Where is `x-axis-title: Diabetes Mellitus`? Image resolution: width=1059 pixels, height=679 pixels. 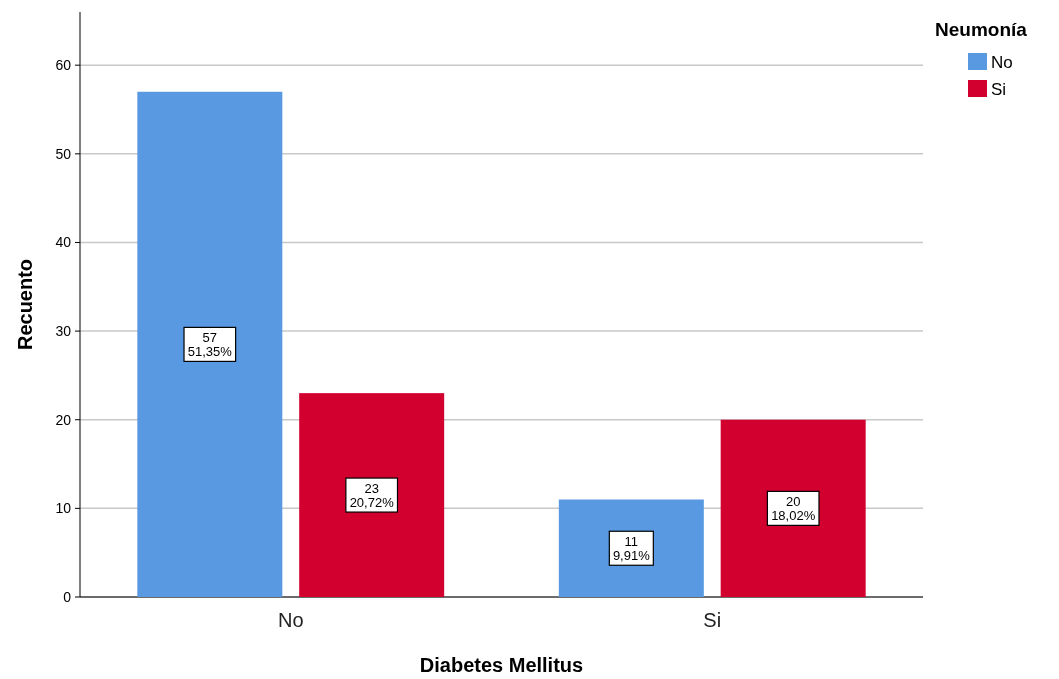 x-axis-title: Diabetes Mellitus is located at coordinates (501, 665).